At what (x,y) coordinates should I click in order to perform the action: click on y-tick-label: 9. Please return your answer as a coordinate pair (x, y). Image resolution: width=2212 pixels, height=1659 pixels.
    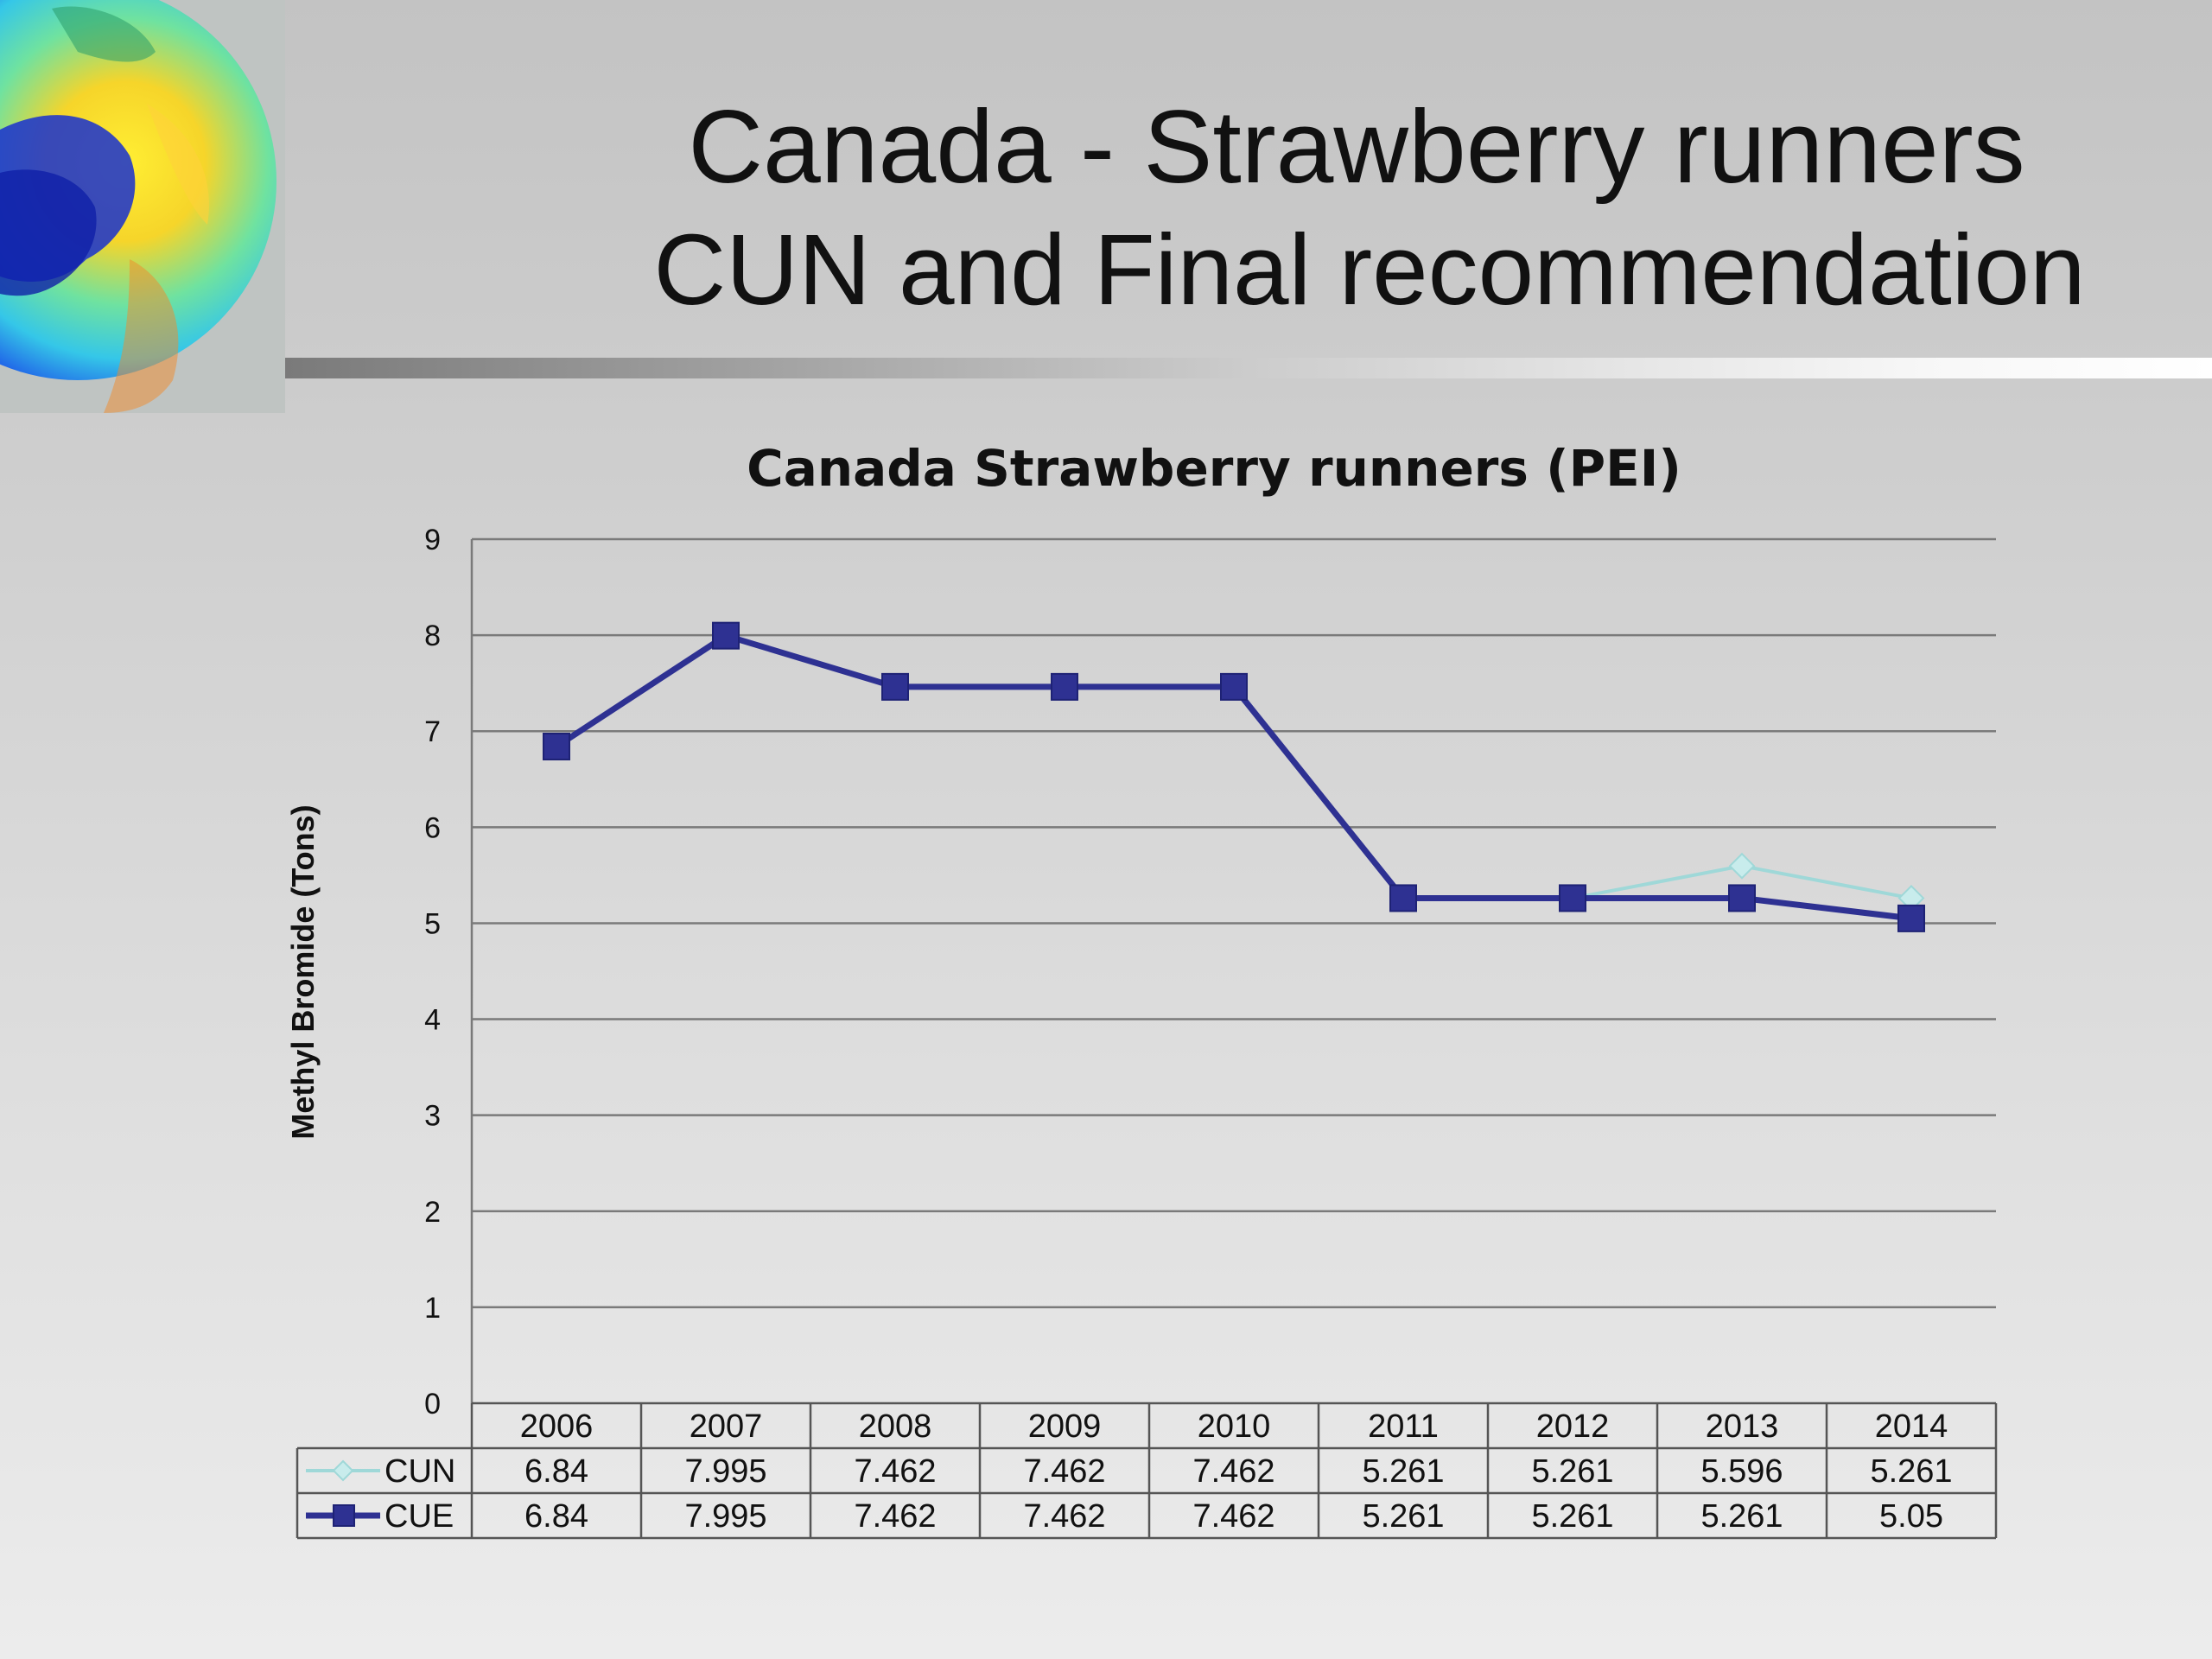
    Looking at the image, I should click on (432, 540).